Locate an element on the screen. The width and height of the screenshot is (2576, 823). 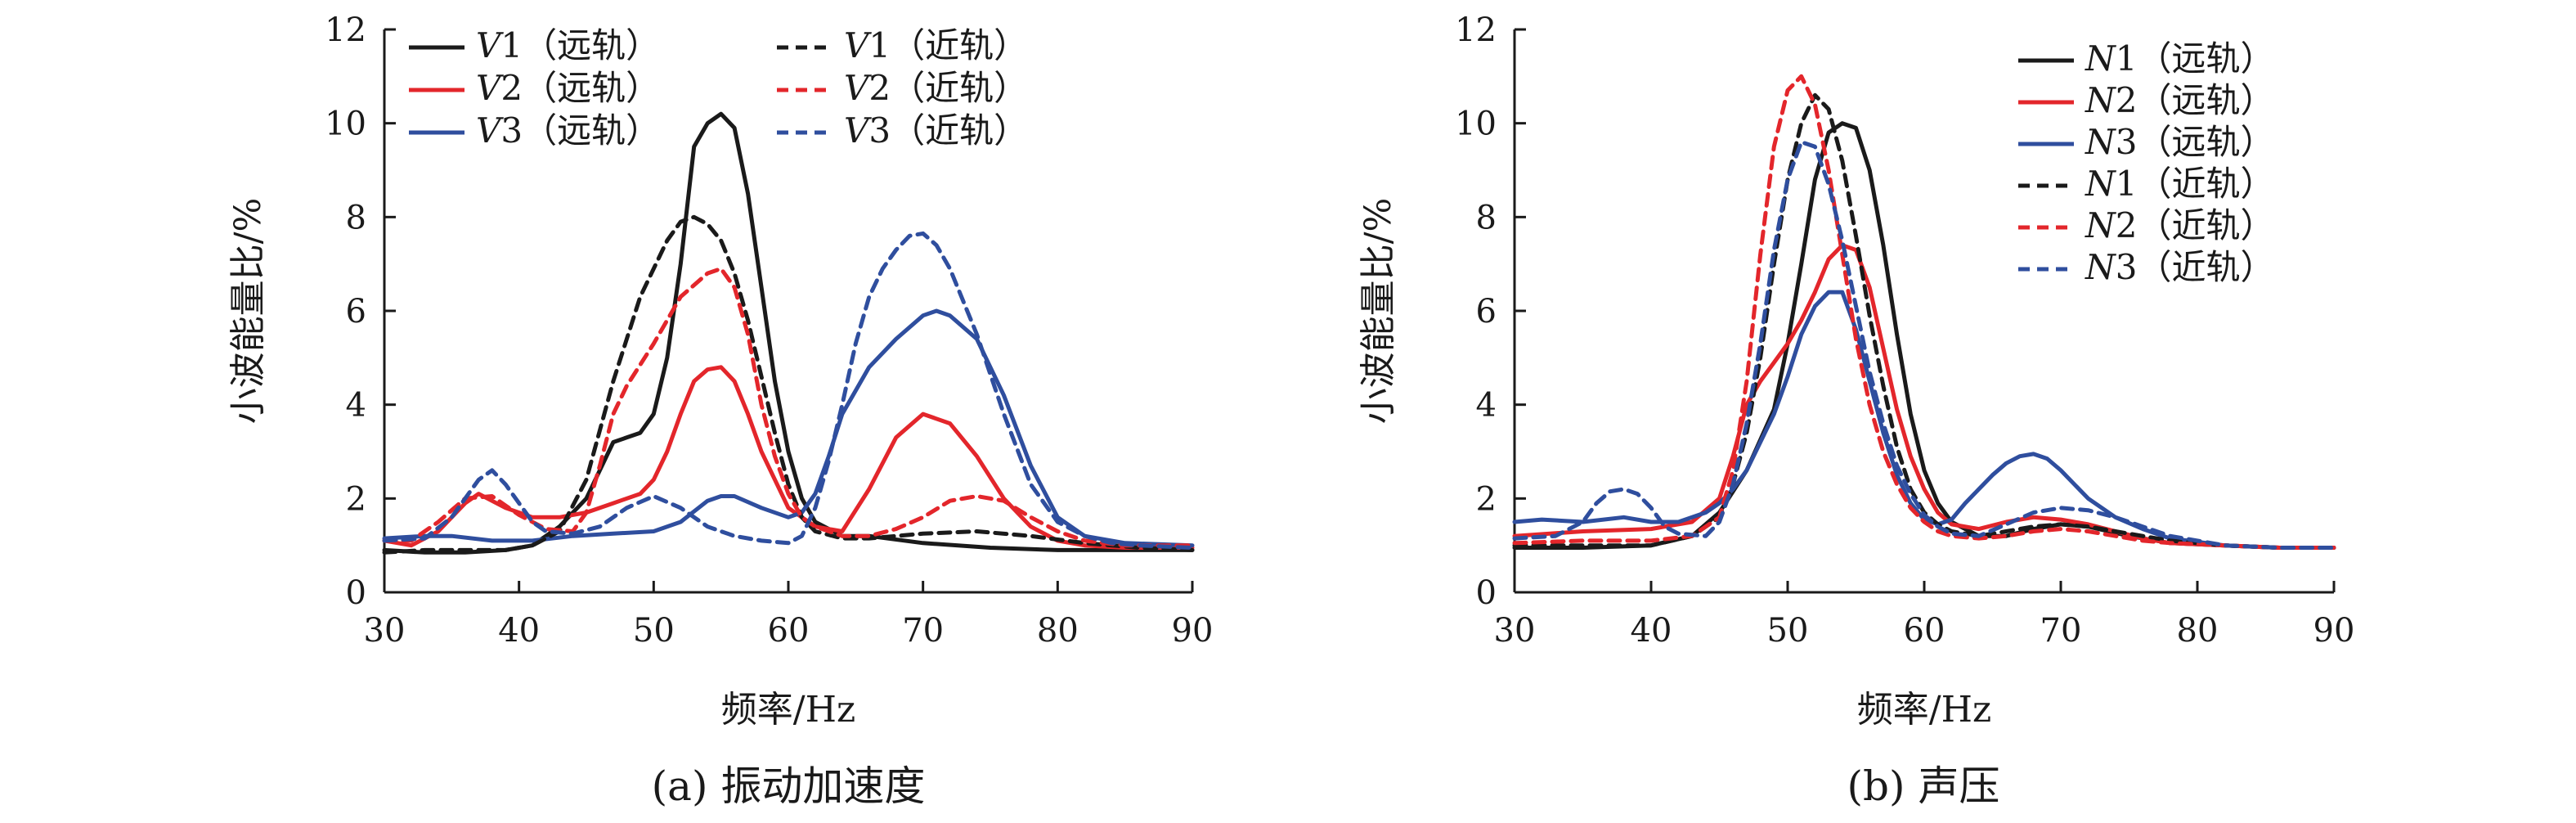
legend-label: N2（远轨） is located at coordinates (2179, 100).